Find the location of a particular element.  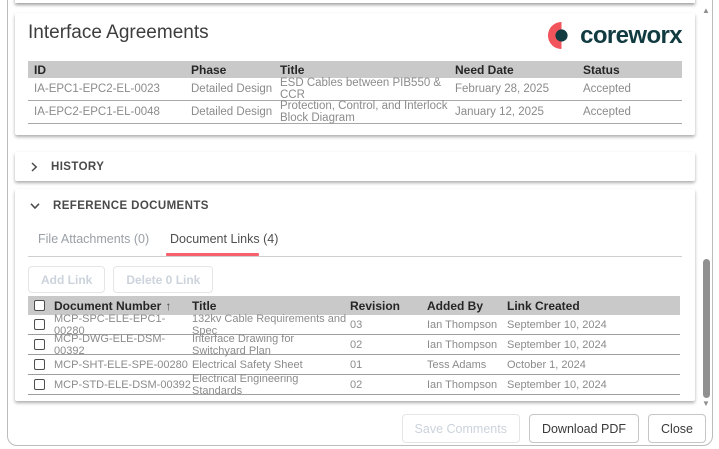

document-link-created: October 1, 2024 is located at coordinates (546, 364).